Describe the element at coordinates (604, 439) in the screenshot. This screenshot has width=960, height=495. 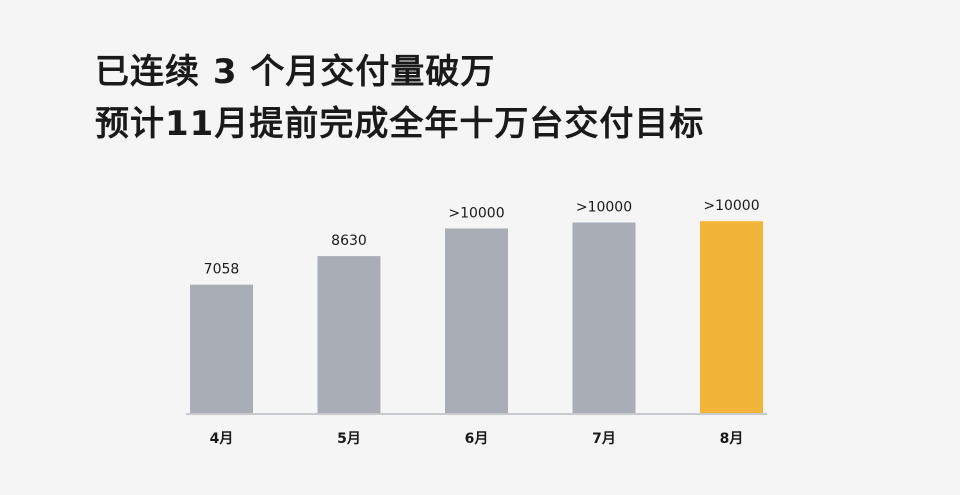
I see `category-label-4: 7月` at that location.